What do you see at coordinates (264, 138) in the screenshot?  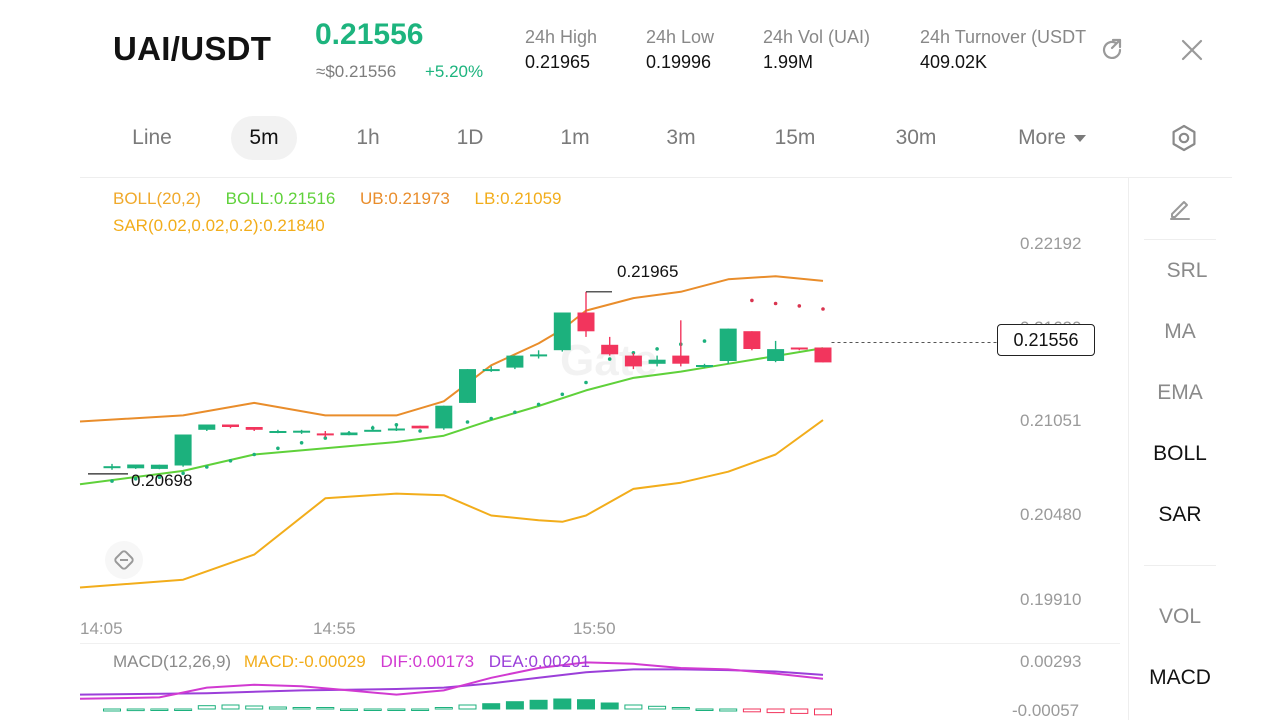 I see `tab-5m: 5m` at bounding box center [264, 138].